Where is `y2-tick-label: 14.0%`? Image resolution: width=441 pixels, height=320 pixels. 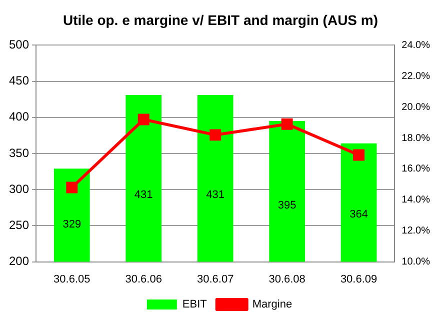 y2-tick-label: 14.0% is located at coordinates (416, 200).